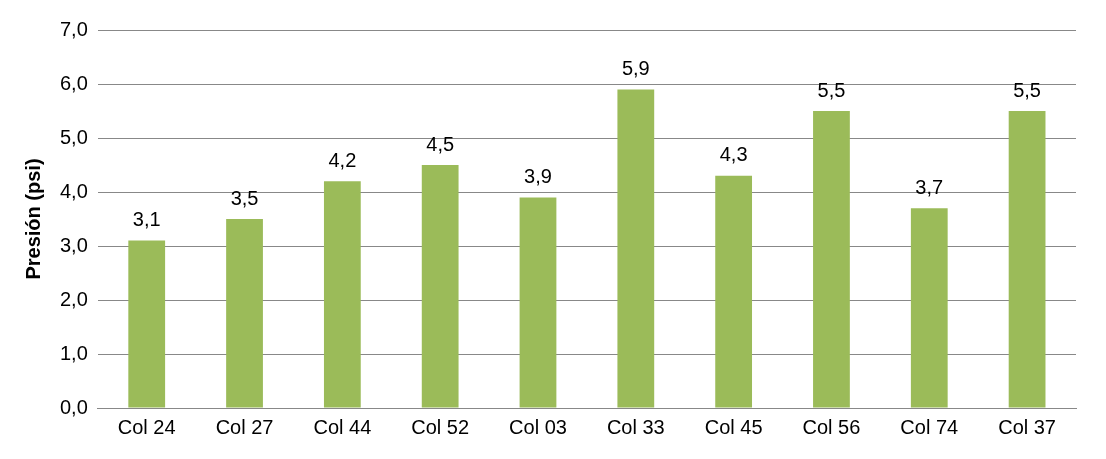 This screenshot has height=459, width=1106. What do you see at coordinates (733, 426) in the screenshot?
I see `x-tick-label: Col 45` at bounding box center [733, 426].